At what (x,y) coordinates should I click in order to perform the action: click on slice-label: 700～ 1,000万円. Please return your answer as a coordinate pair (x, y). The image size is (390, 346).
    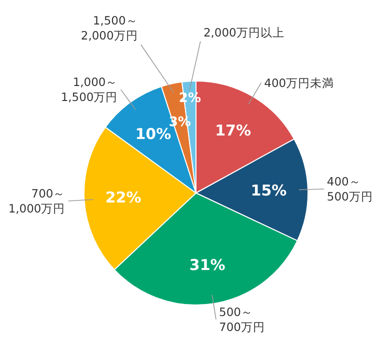
    Looking at the image, I should click on (37, 201).